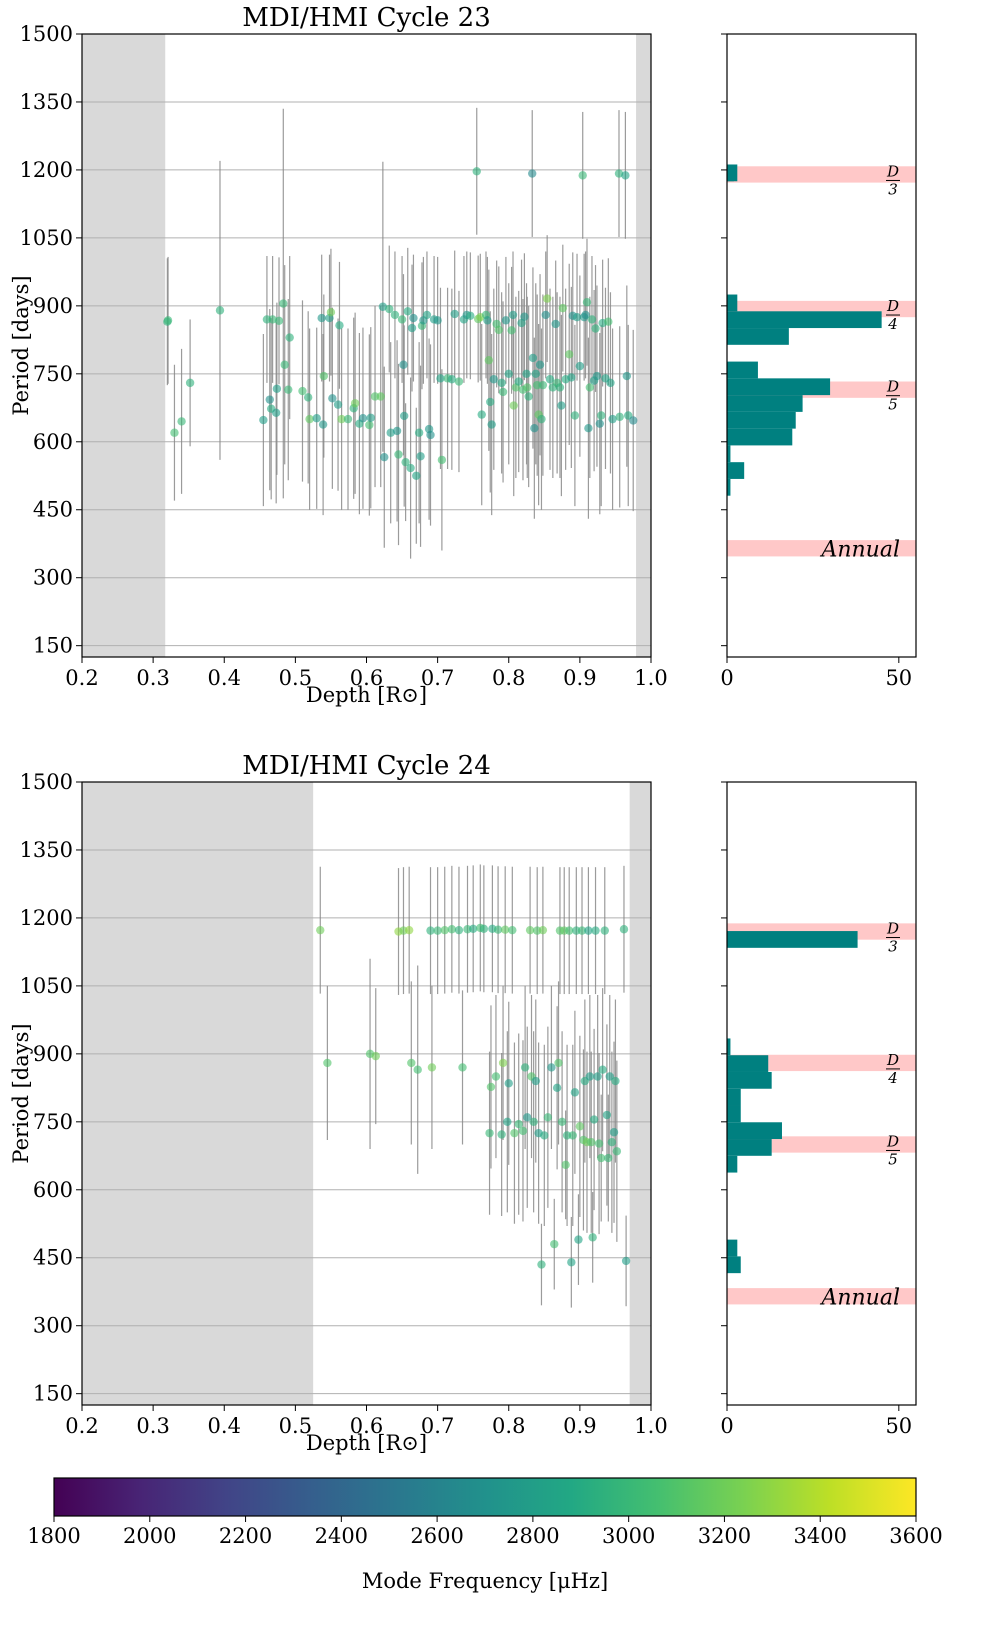 The height and width of the screenshot is (1644, 987). Describe the element at coordinates (437, 678) in the screenshot. I see `x-tick-label: 0.7` at that location.